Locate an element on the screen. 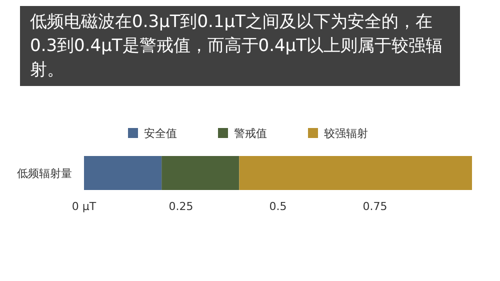 The image size is (500, 281). x-tick-label: 0.5 is located at coordinates (278, 206).